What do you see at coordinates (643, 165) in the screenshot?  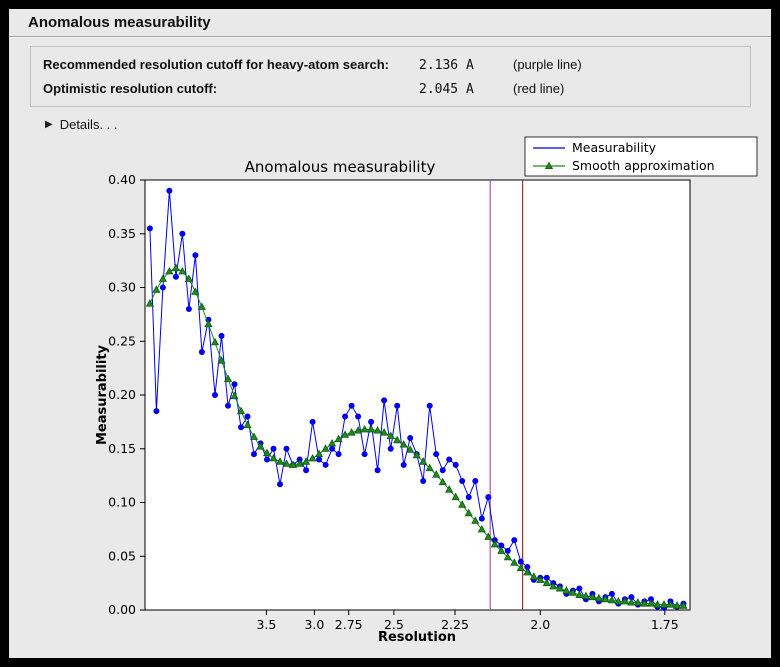 I see `legend-label: Smooth approximation` at bounding box center [643, 165].